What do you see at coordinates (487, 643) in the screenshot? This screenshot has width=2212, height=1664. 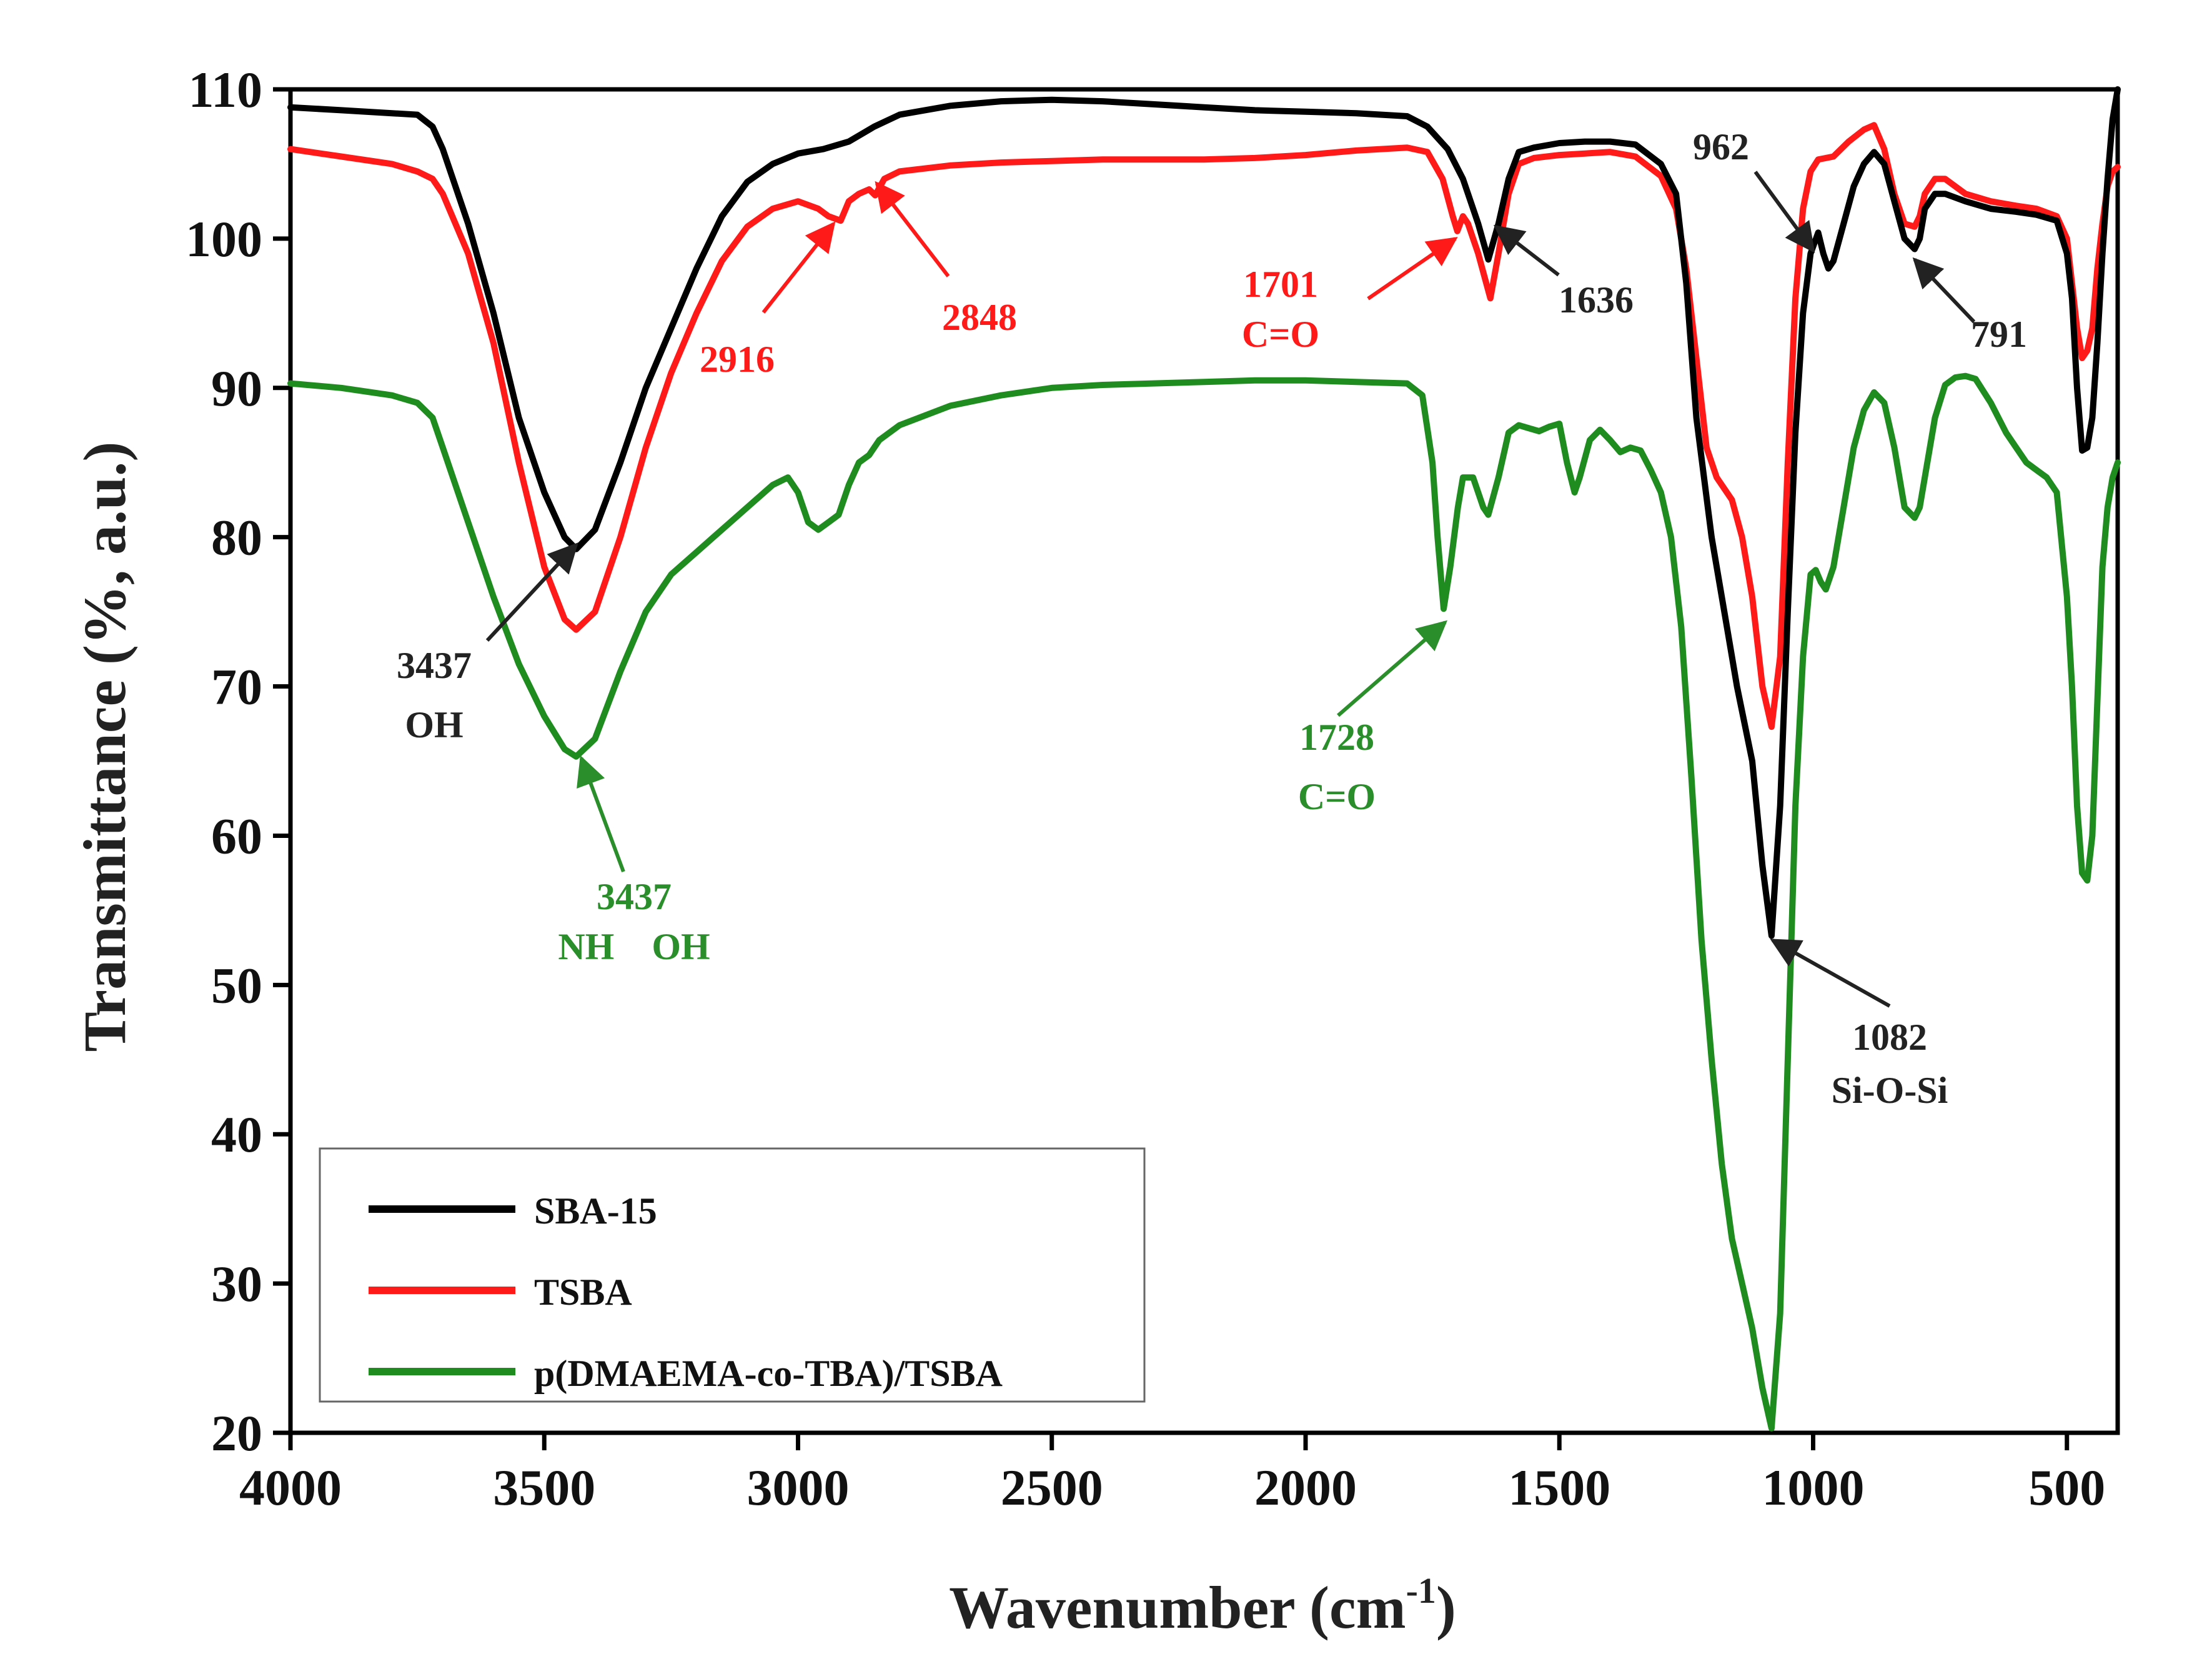 I see `ann-3437-sba: 3437 OH` at bounding box center [487, 643].